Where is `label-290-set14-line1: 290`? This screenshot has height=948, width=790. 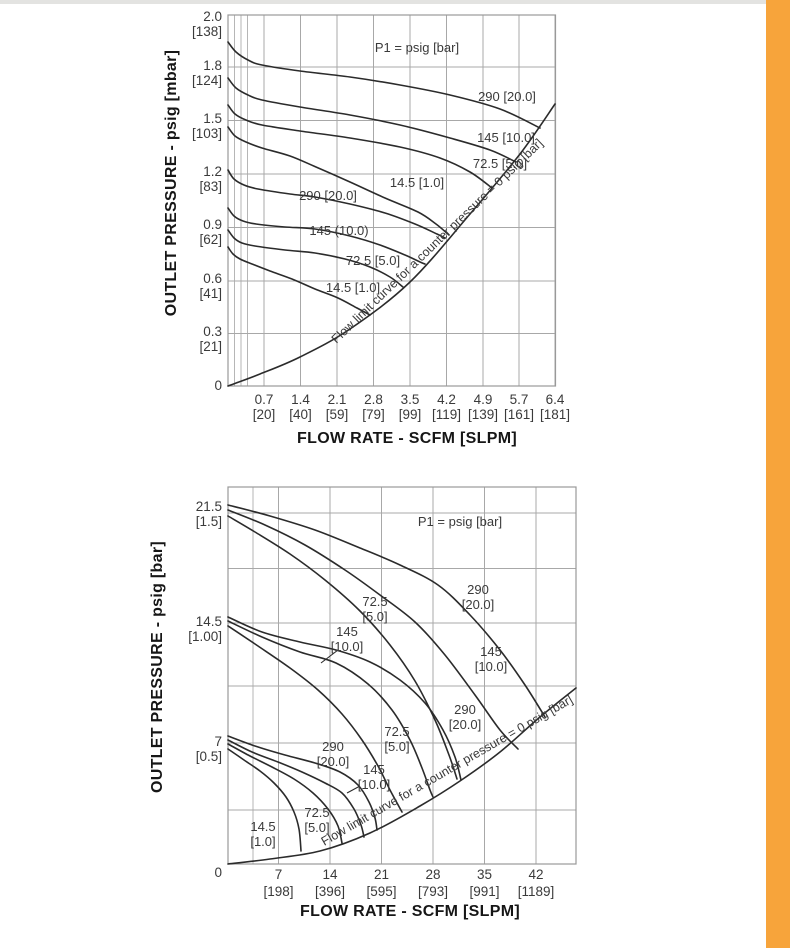
label-290-set14-line1: 290 is located at coordinates (465, 709).